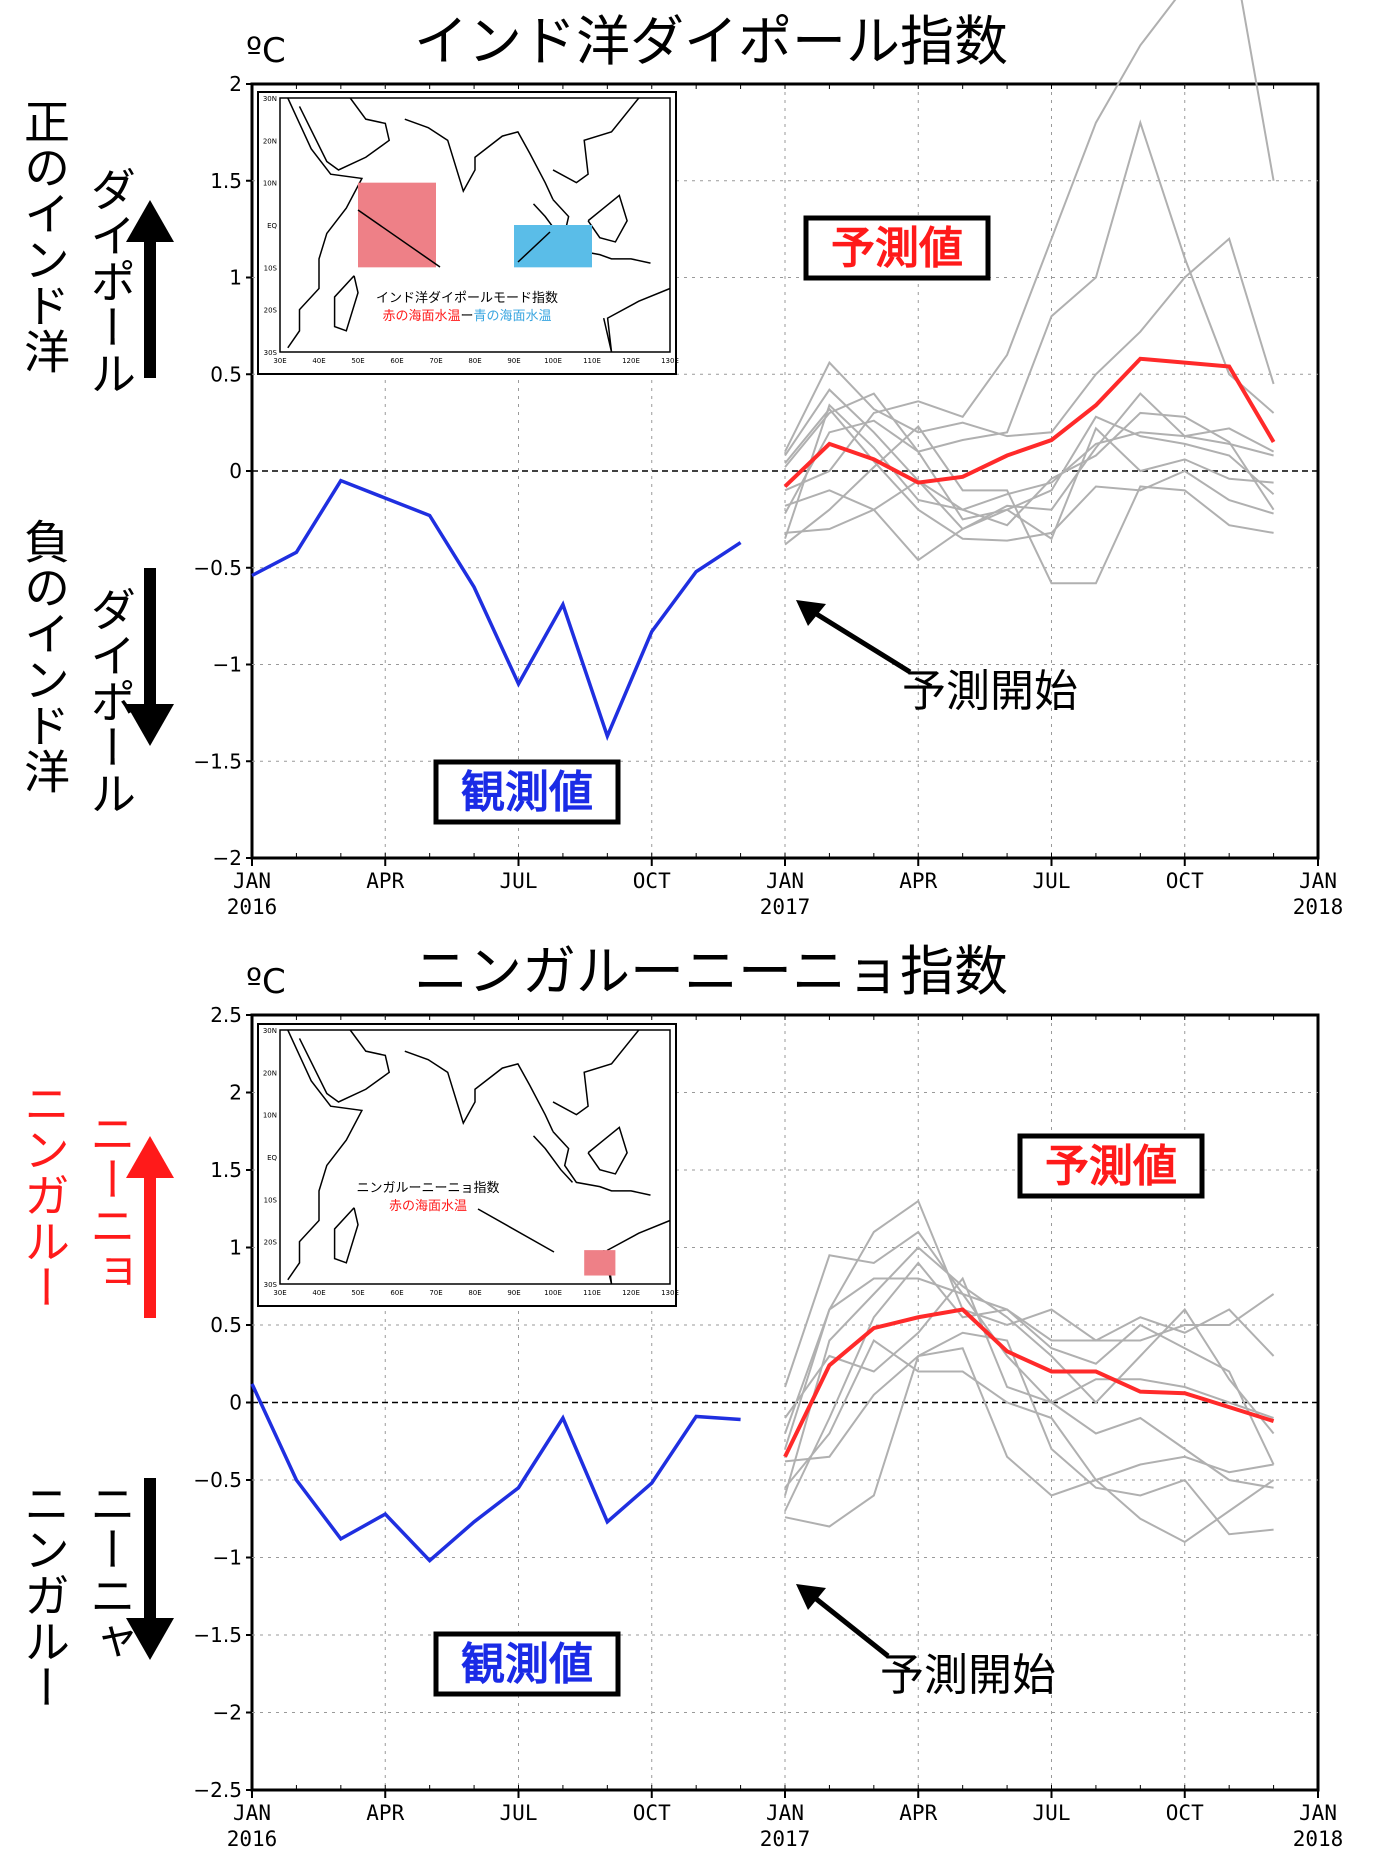 The height and width of the screenshot is (1867, 1376). Describe the element at coordinates (270, 1031) in the screenshot. I see `inset-lat-tick: 30N` at that location.